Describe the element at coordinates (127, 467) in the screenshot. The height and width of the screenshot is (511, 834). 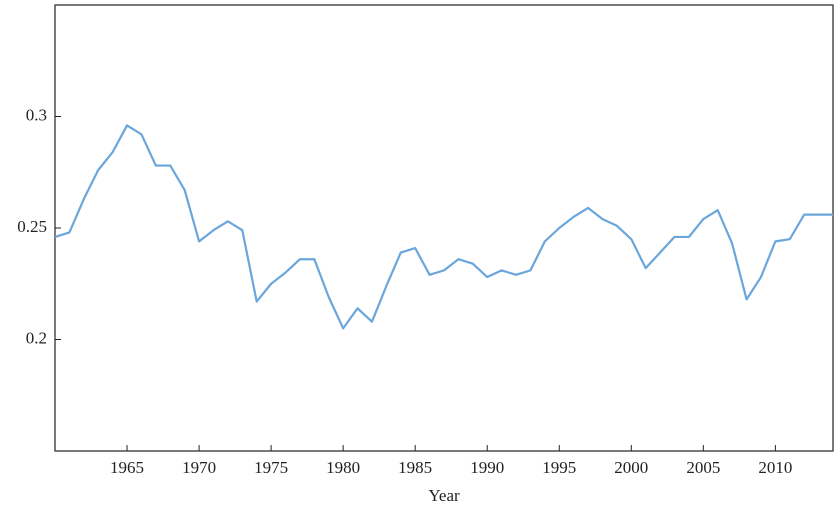
I see `x-tick-label: 1965` at that location.